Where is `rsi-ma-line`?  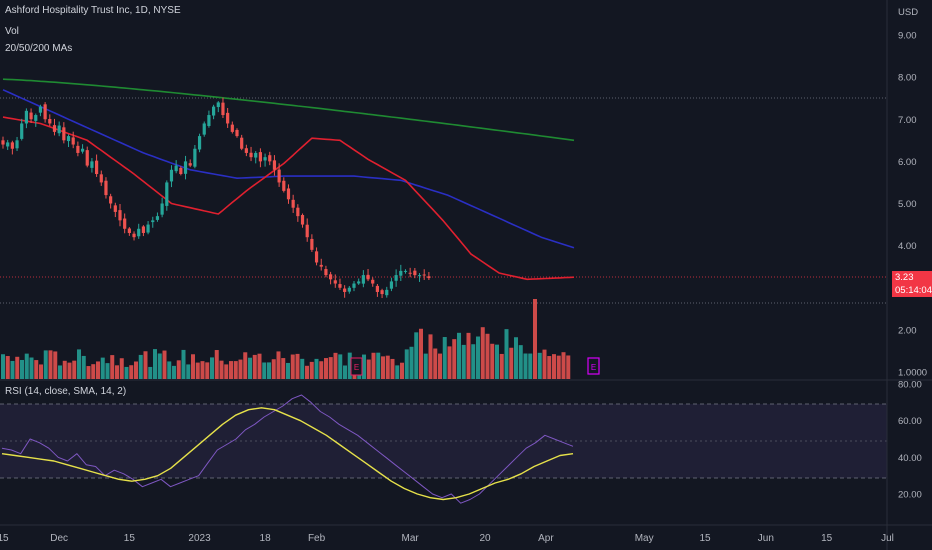
rsi-ma-line is located at coordinates (287, 454).